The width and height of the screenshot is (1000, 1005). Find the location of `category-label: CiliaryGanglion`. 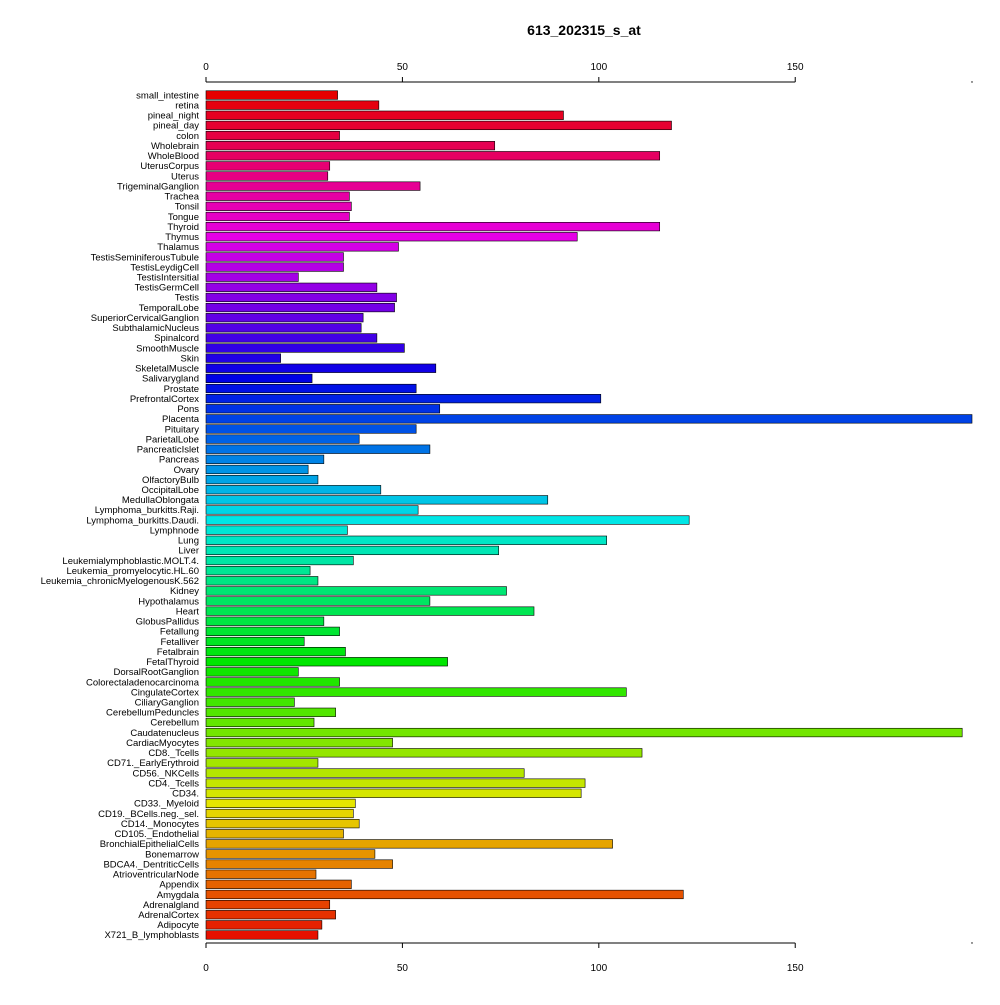

category-label: CiliaryGanglion is located at coordinates (167, 703).